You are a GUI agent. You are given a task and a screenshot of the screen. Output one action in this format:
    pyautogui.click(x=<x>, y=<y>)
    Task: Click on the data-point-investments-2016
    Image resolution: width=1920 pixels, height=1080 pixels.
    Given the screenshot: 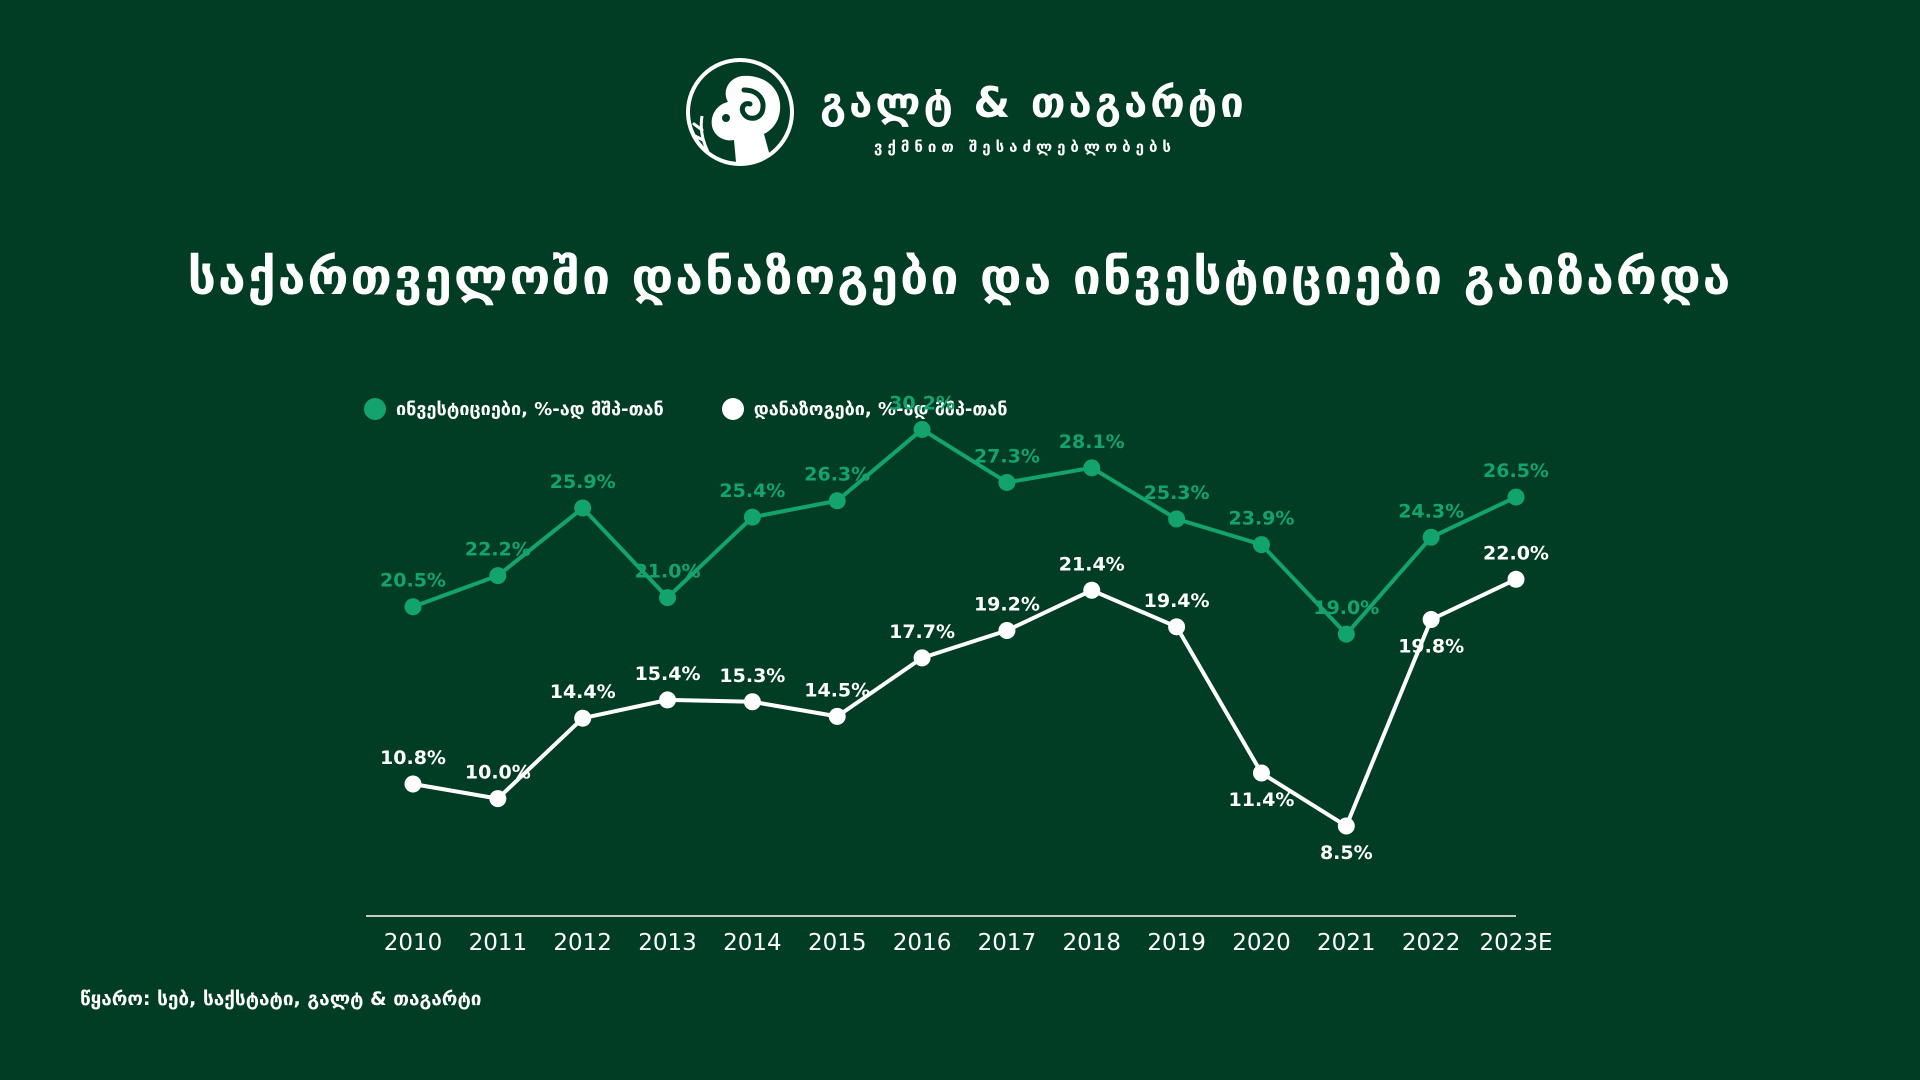 What is the action you would take?
    pyautogui.click(x=922, y=429)
    